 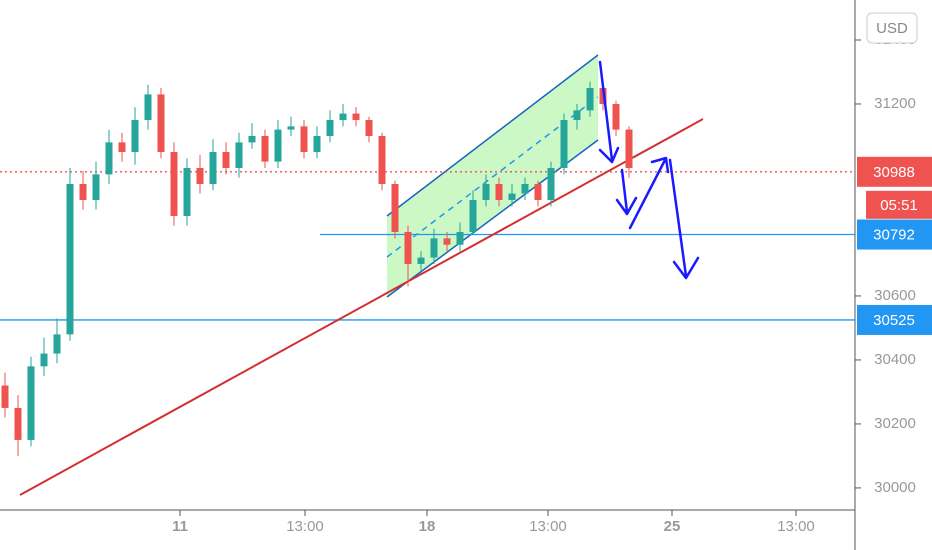 I want to click on currency-label: USD, so click(x=892, y=28).